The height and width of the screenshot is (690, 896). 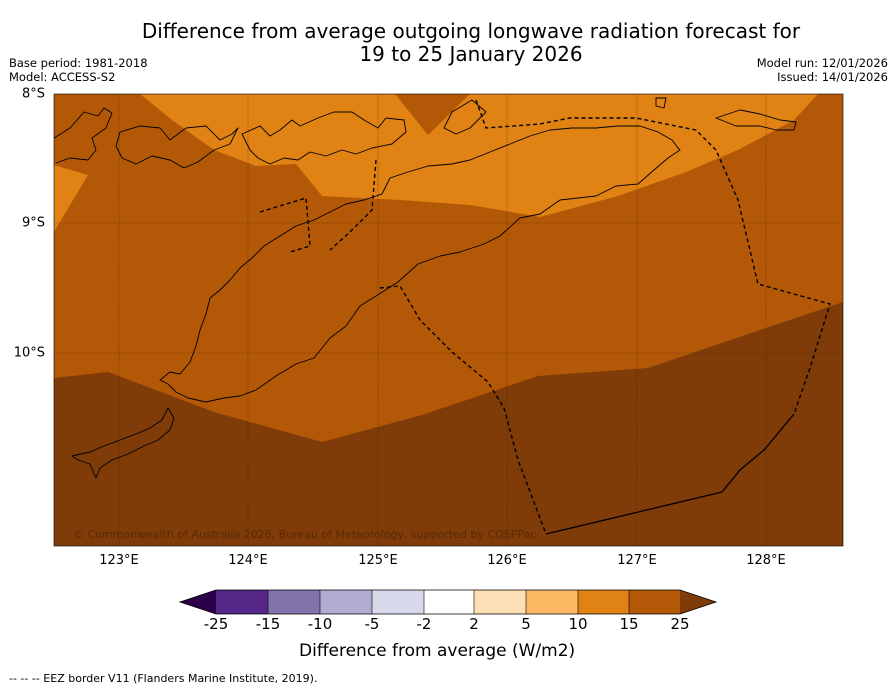 I want to click on lon-label-128e: 128°E, so click(x=766, y=560).